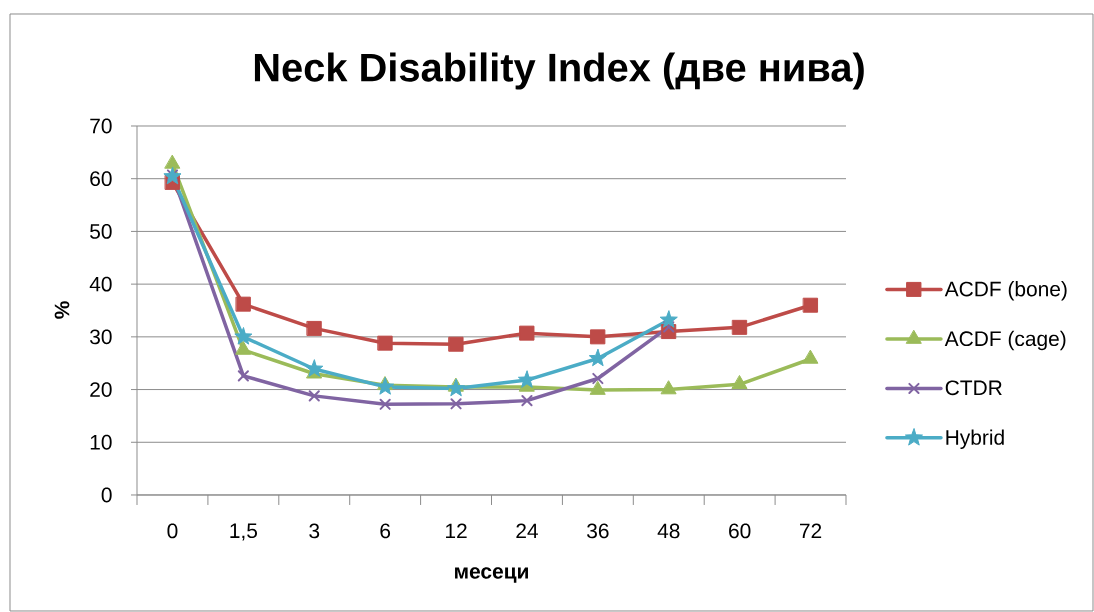 This screenshot has width=1094, height=612. Describe the element at coordinates (491, 575) in the screenshot. I see `x-axis-title: месеци` at that location.